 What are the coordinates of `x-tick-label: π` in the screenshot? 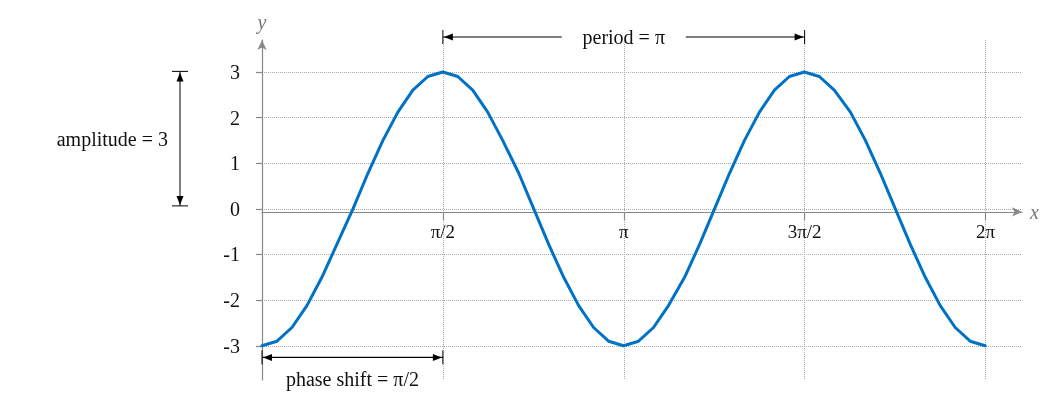 It's located at (623, 231).